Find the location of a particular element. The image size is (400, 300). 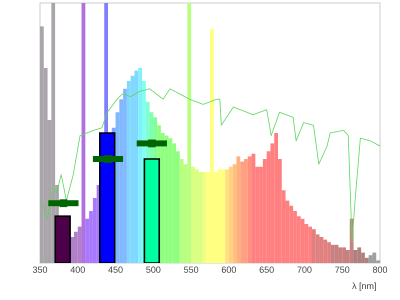

x-axis-title: λ [nm] is located at coordinates (364, 286).